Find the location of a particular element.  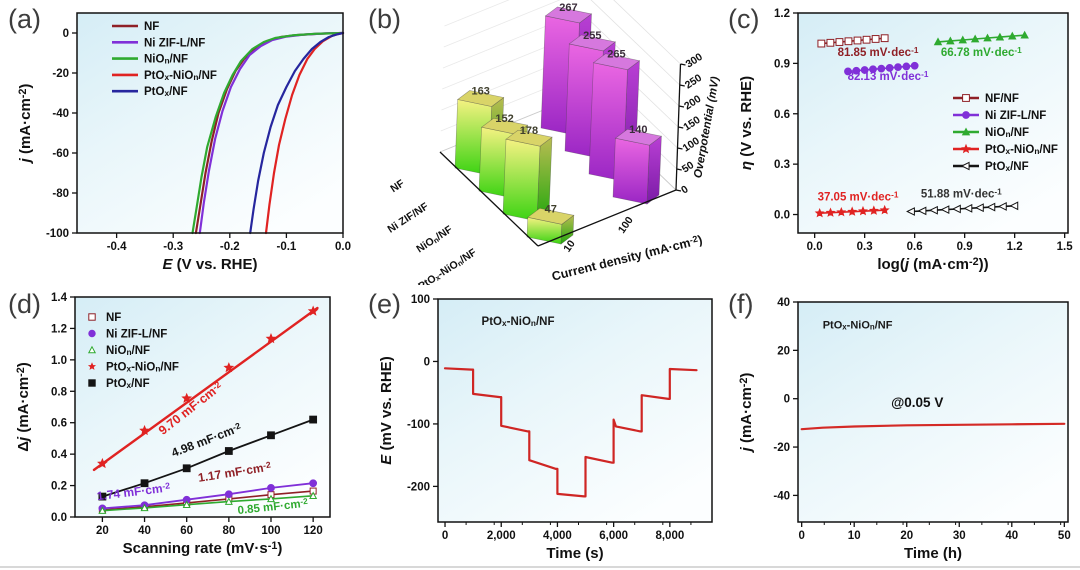

svg-text: 200 is located at coordinates (692, 103).